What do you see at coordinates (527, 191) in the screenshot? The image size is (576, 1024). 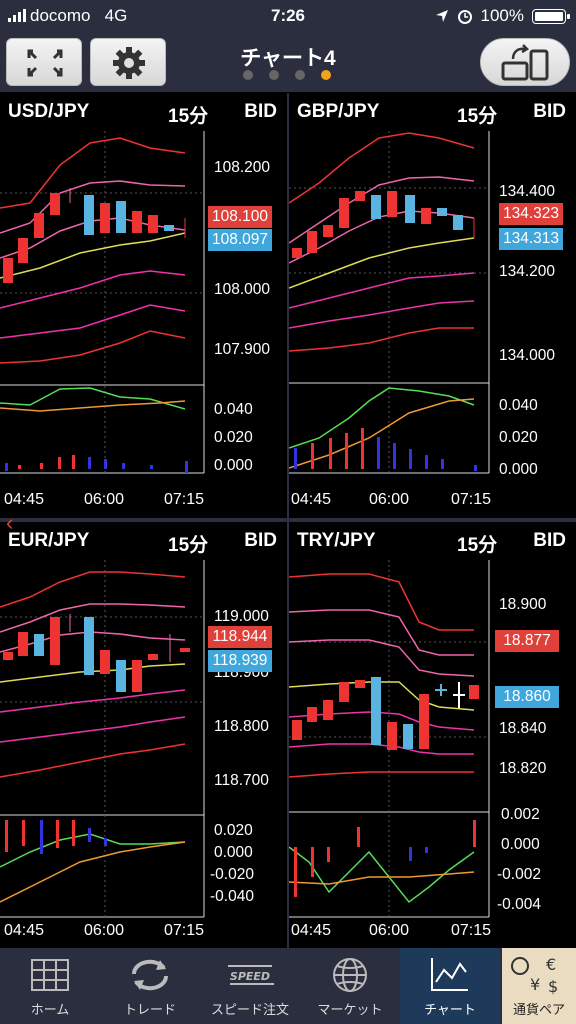 I see `price-axis-label: 134.400` at bounding box center [527, 191].